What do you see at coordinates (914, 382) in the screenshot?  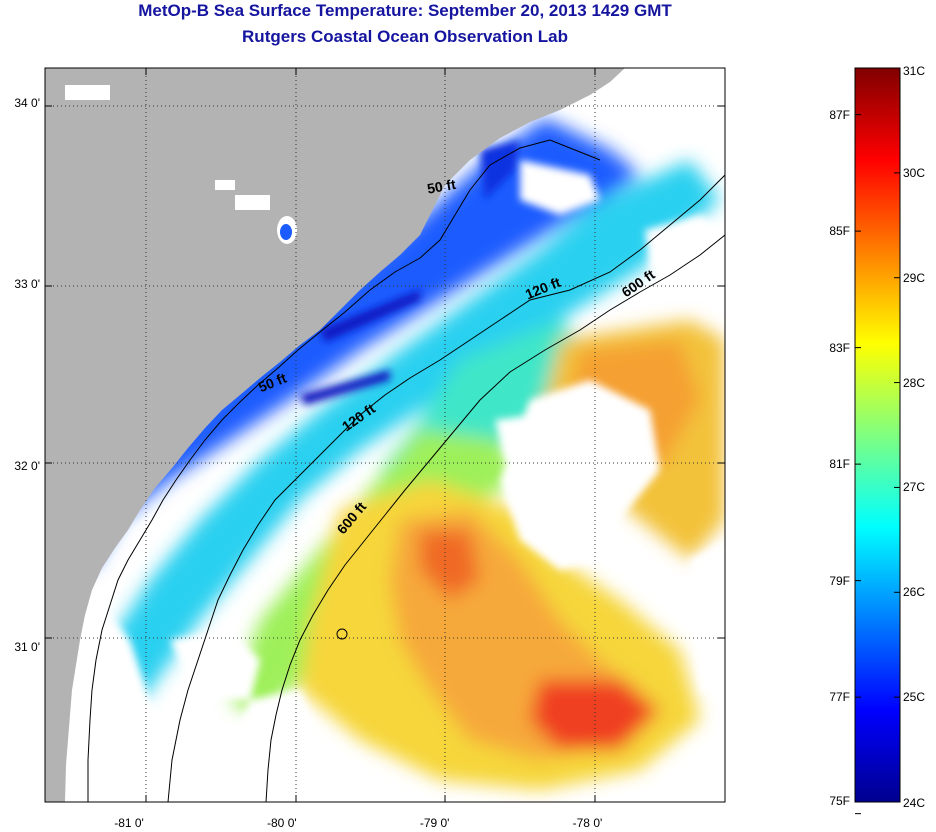 I see `colorbar-celsius-label: 28C` at bounding box center [914, 382].